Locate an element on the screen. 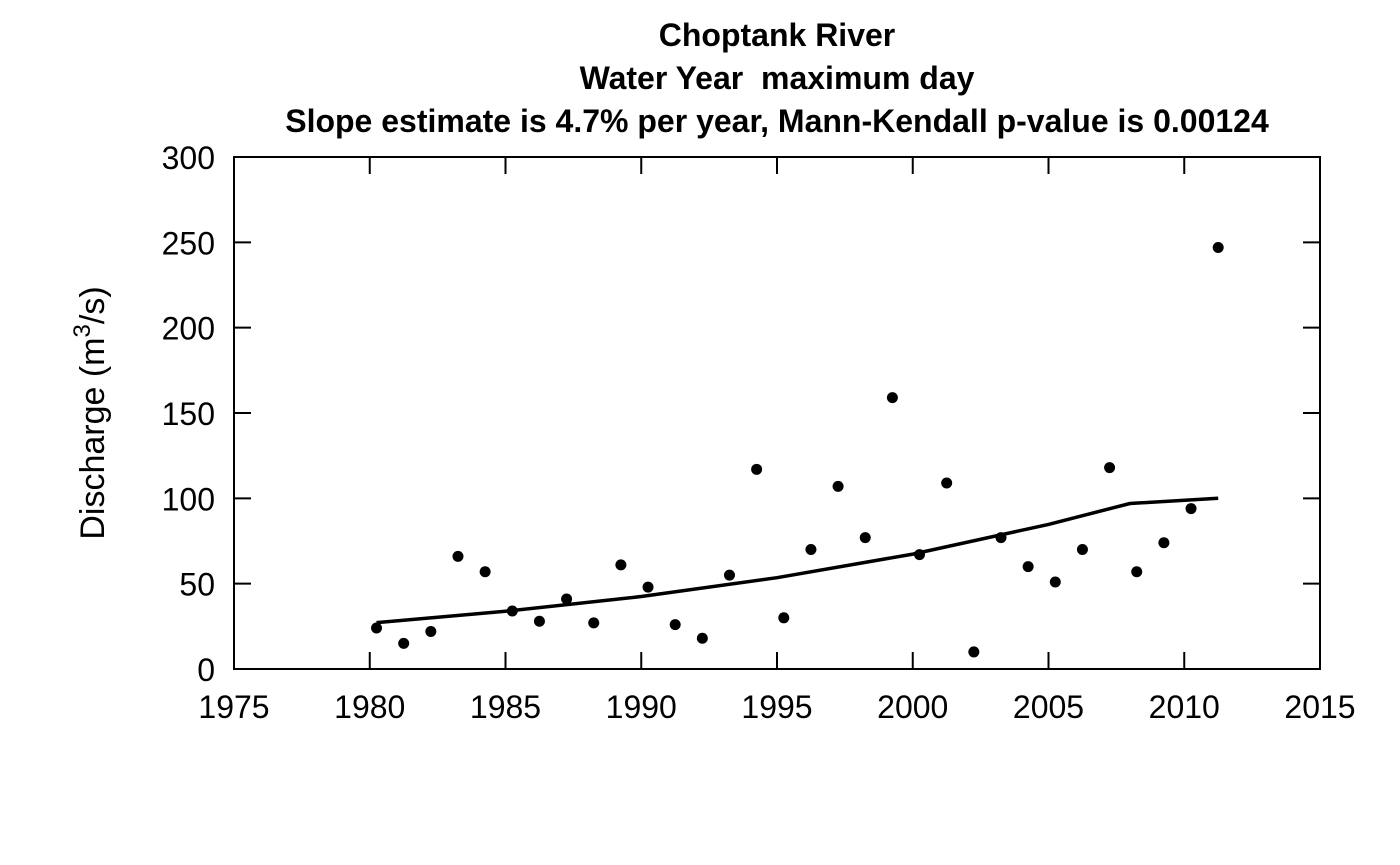 This screenshot has width=1400, height=865. y-tick-label: 200 is located at coordinates (188, 329).